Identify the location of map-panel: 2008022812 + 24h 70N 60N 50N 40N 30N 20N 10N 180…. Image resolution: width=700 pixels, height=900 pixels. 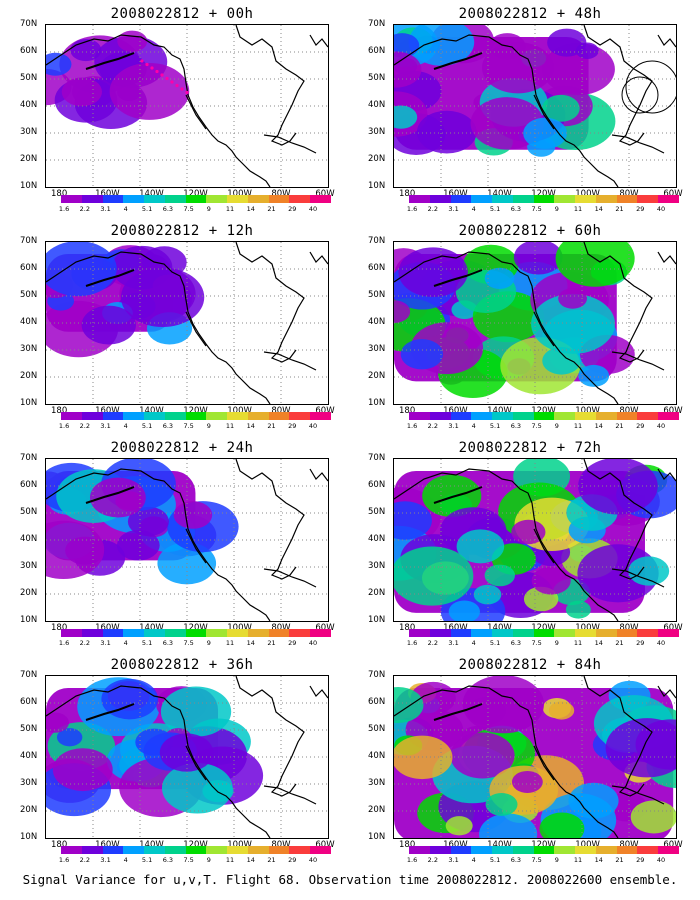
(182, 544).